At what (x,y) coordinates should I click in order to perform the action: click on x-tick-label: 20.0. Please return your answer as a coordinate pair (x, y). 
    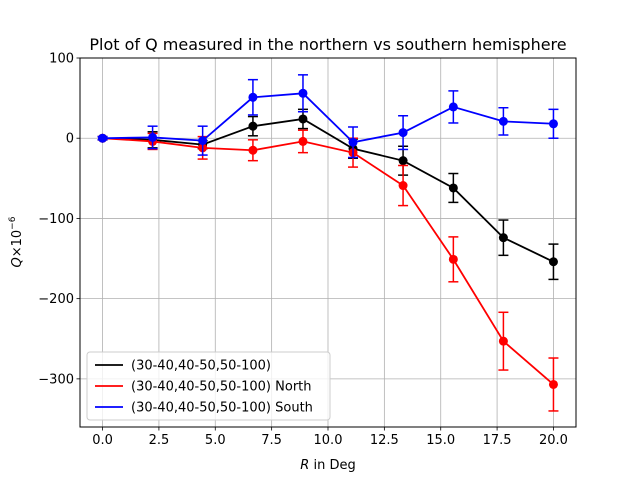
    Looking at the image, I should click on (553, 440).